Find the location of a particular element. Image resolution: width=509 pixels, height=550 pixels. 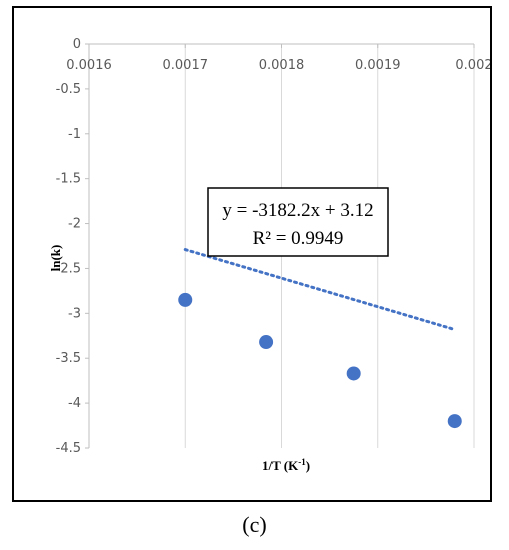

x-tick-label: 0.0016 is located at coordinates (89, 65).